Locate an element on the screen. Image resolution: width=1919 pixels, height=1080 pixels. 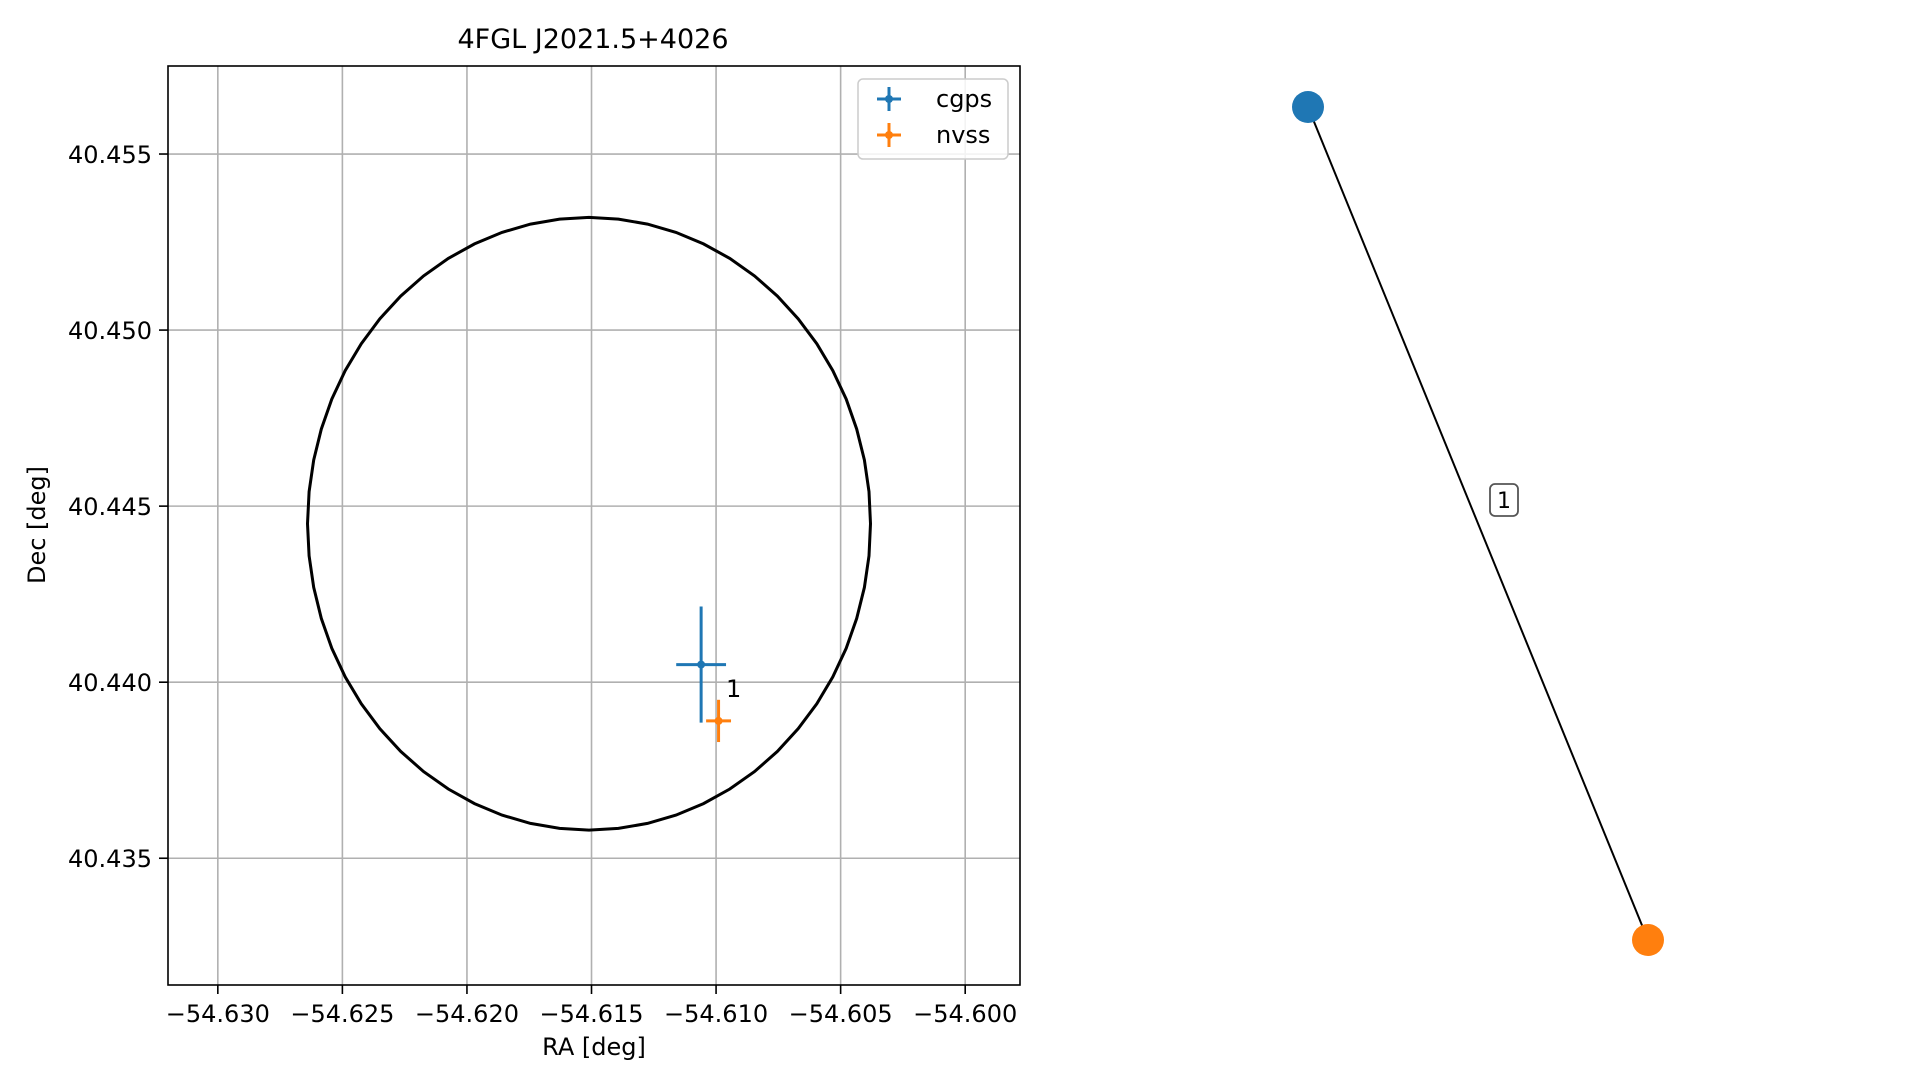
x-tick-label: −54.605 is located at coordinates (841, 1014).